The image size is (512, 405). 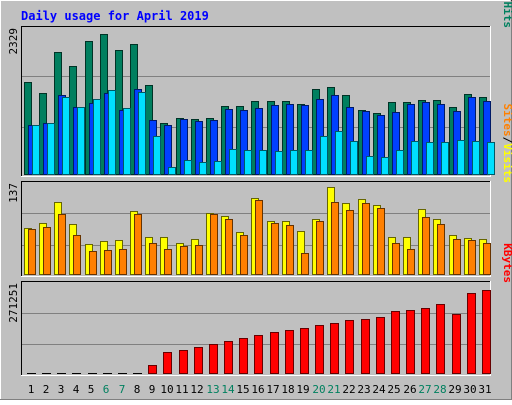 What do you see at coordinates (424, 389) in the screenshot?
I see `x-tick-label-day-27: 27` at bounding box center [424, 389].